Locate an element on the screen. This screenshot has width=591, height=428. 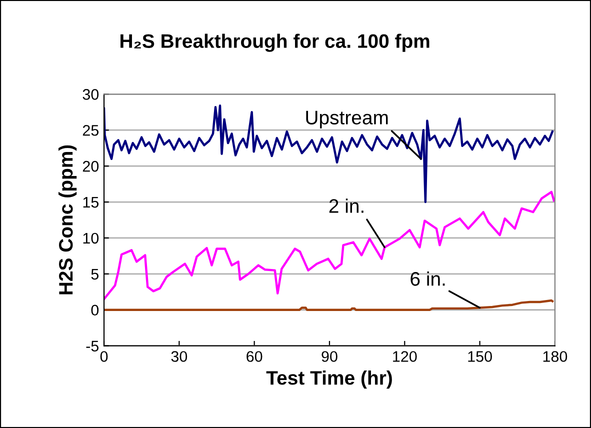
x-tick-label: 180 is located at coordinates (555, 356).